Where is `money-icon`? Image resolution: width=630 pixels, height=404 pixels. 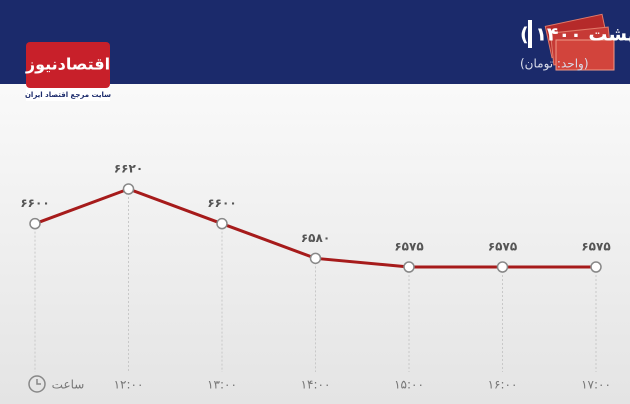
money-icon is located at coordinates (579, 42).